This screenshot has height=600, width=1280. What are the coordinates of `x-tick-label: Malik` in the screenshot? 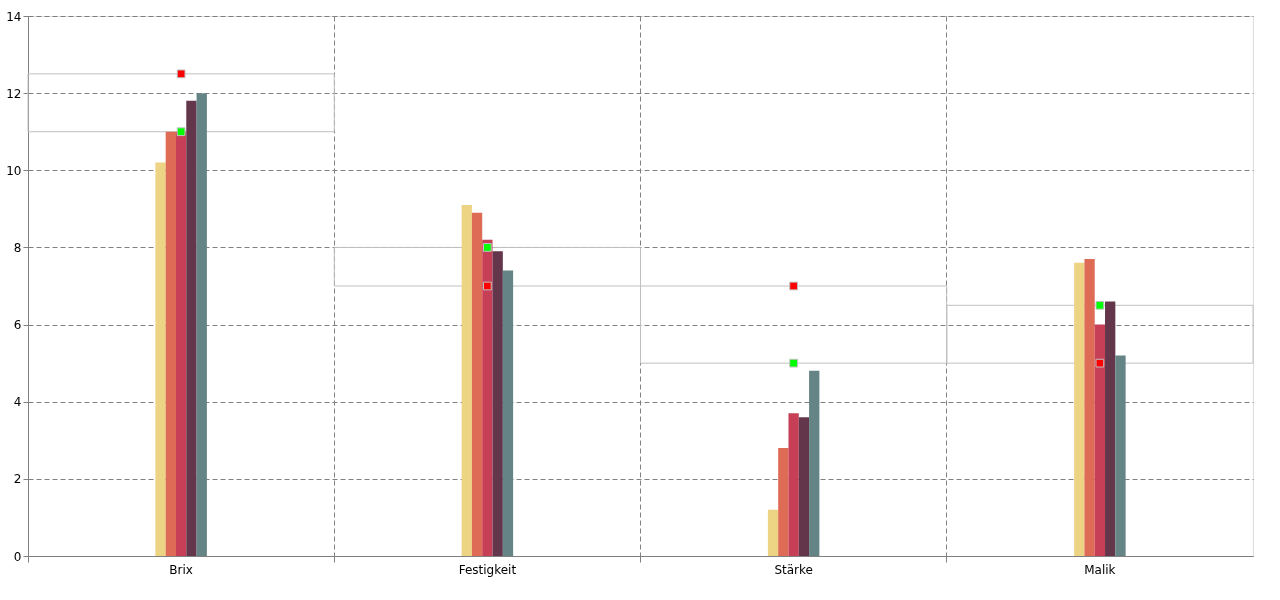 It's located at (1100, 569).